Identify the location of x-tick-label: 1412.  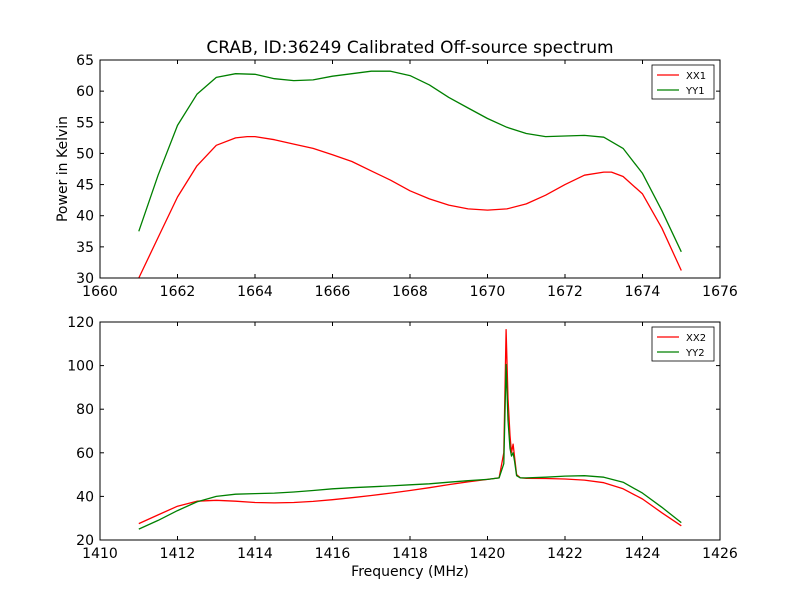
(178, 554).